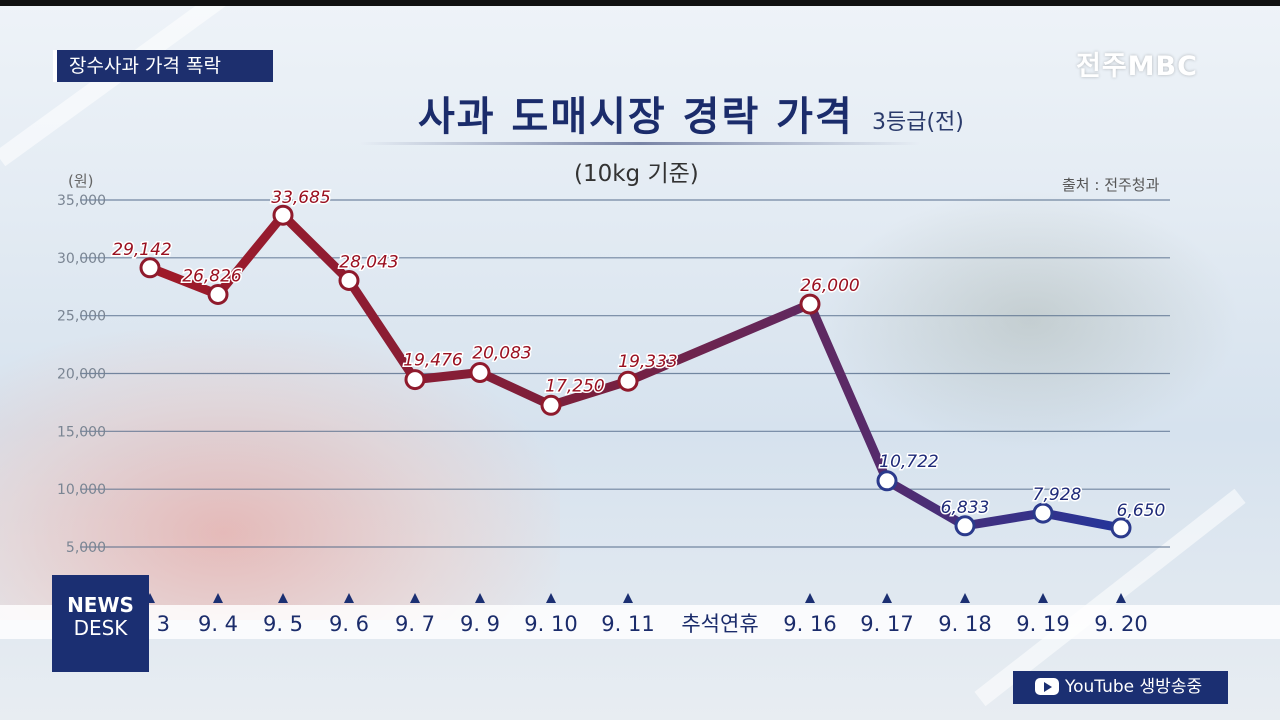 The image size is (1280, 720). I want to click on x-tick-label: 9. 18, so click(964, 624).